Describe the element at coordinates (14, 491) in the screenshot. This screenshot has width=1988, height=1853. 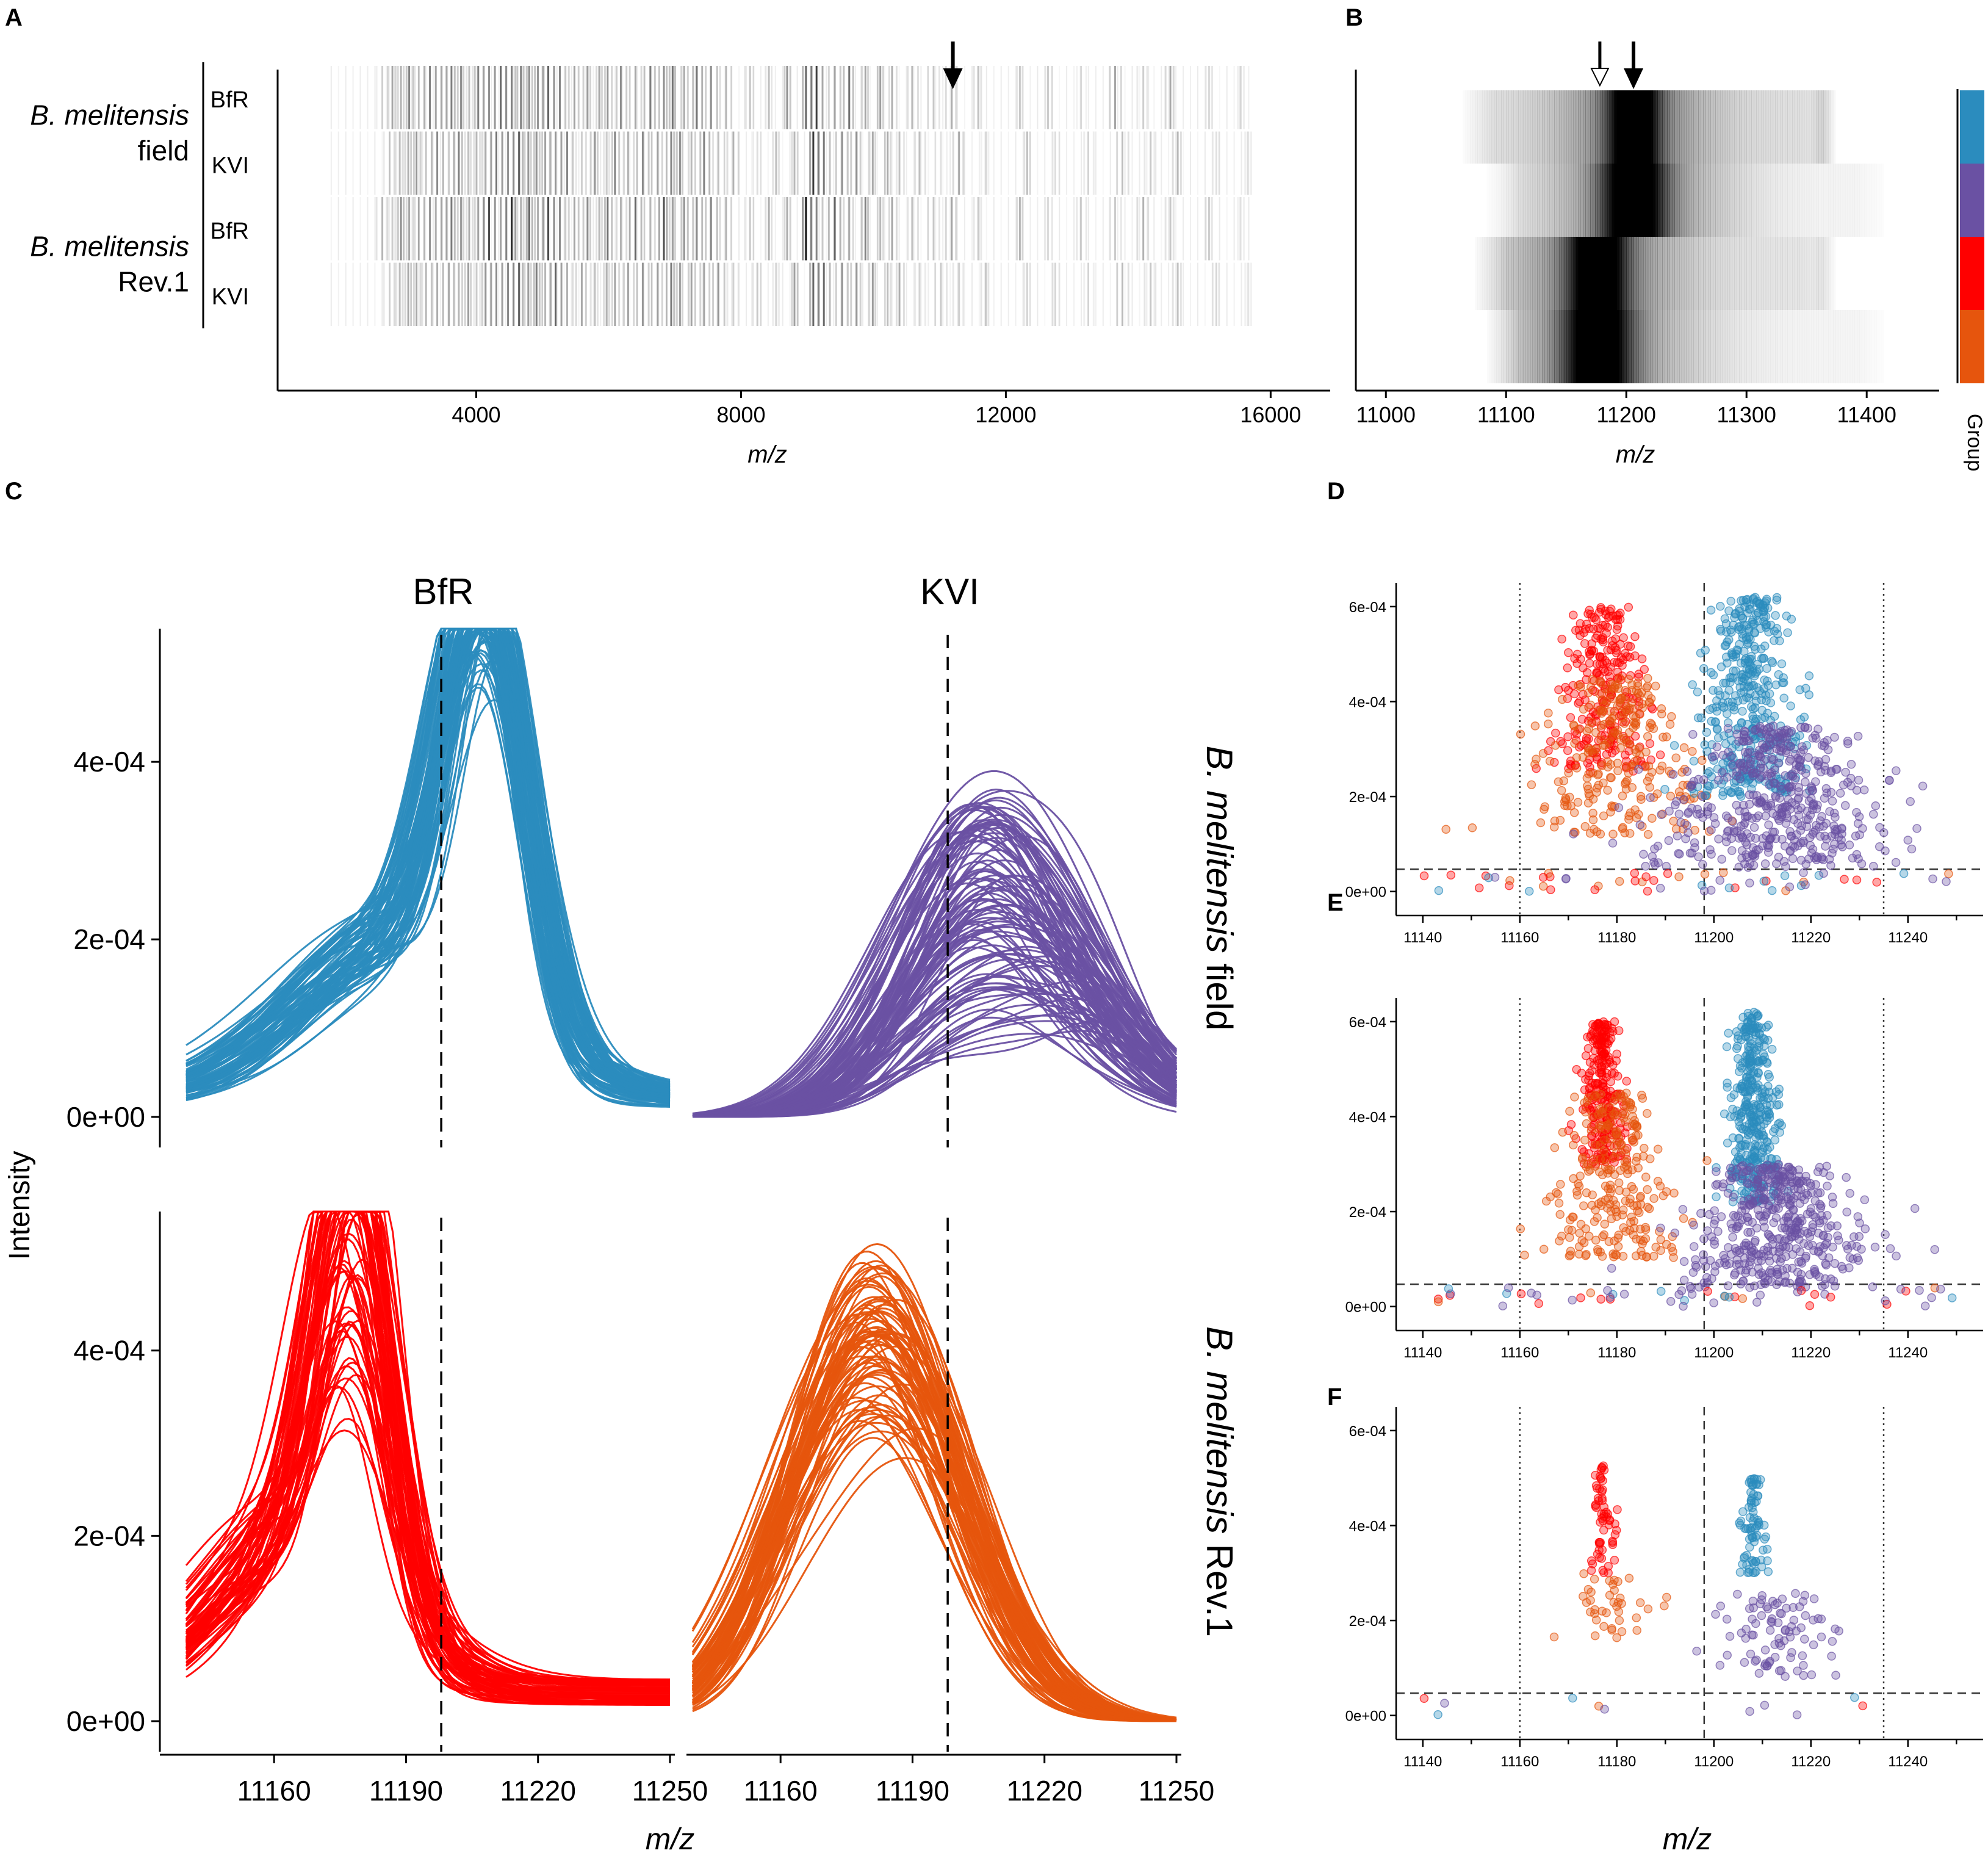
I see `panel-letter-c: C` at that location.